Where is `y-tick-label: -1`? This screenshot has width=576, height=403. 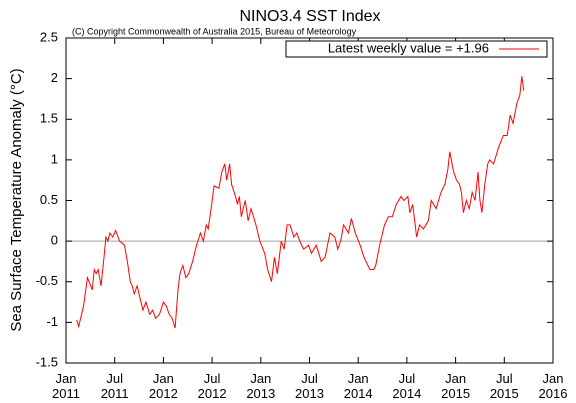 y-tick-label: -1 is located at coordinates (52, 321).